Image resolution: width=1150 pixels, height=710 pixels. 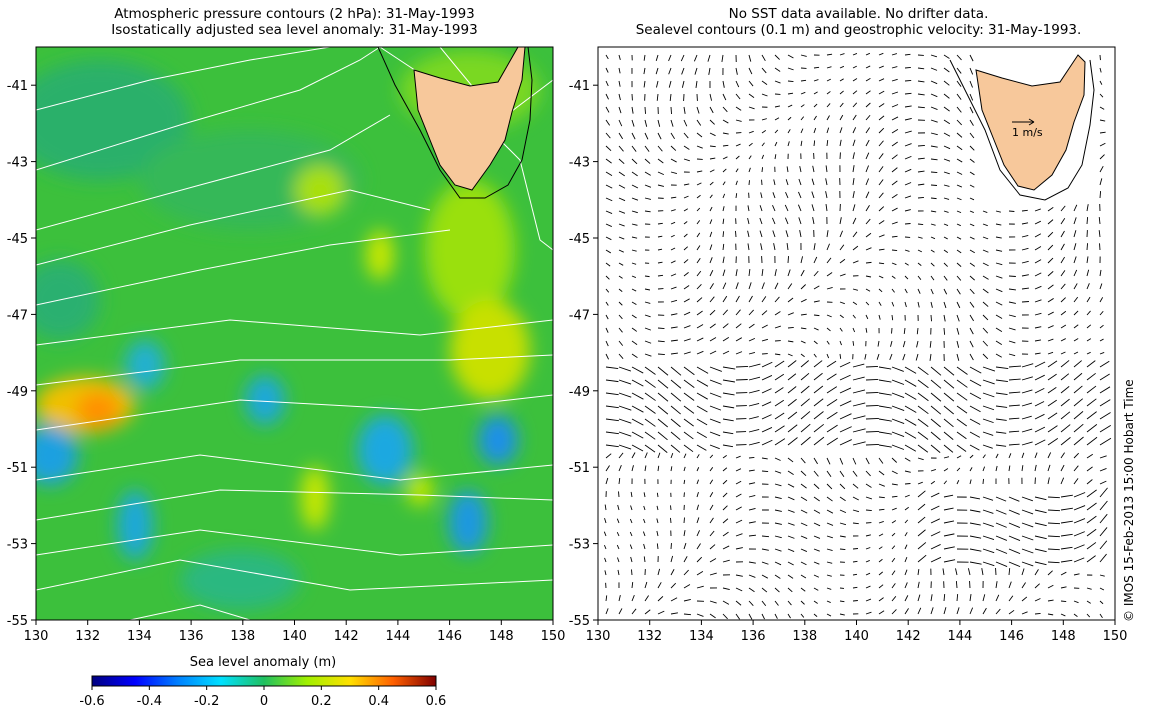 What do you see at coordinates (378, 701) in the screenshot?
I see `colorbar-tick-label: 0.4` at bounding box center [378, 701].